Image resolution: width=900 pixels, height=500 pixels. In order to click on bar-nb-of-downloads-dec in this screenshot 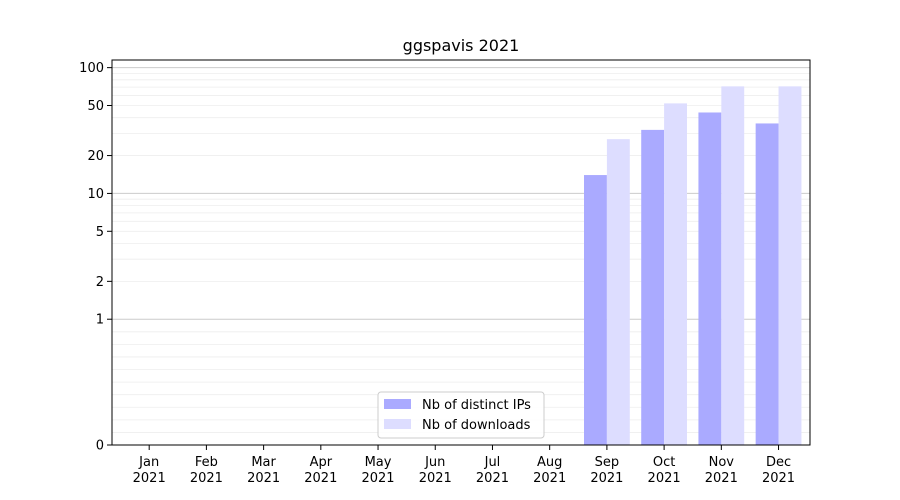, I will do `click(790, 266)`.